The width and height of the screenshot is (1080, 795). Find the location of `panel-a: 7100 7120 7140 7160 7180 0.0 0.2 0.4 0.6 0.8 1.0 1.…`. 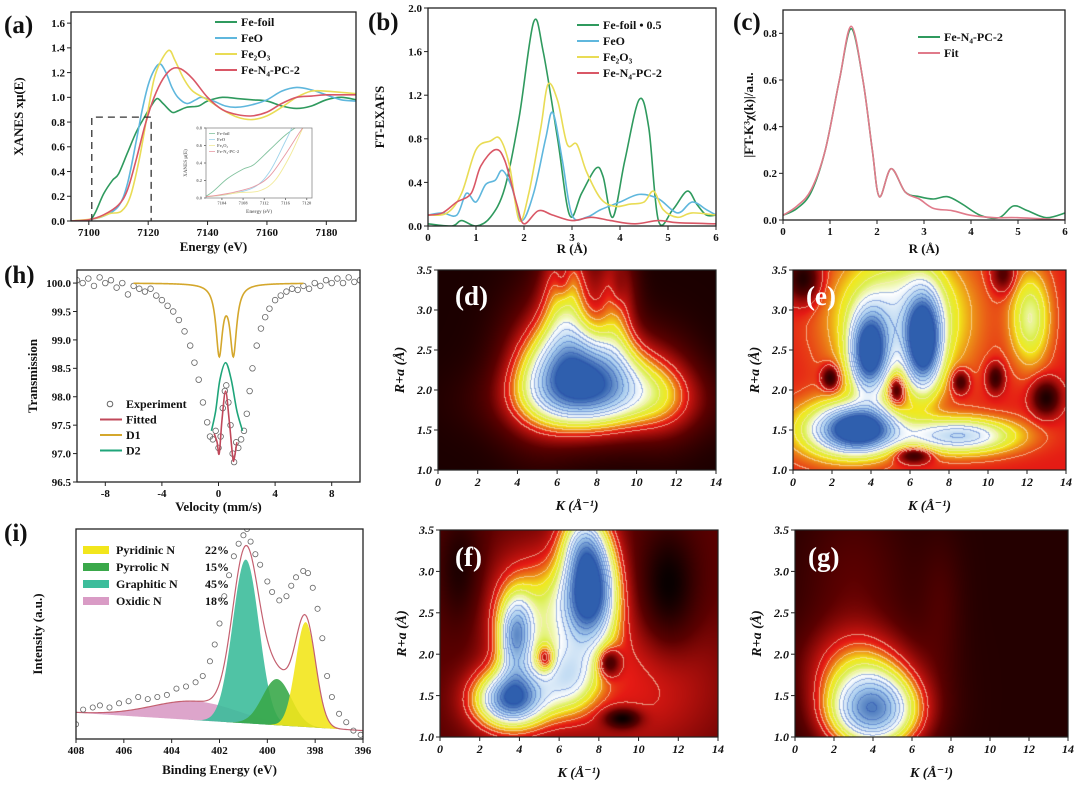

panel-a: 7100 7120 7140 7160 7180 0.0 0.2 0.4 0.6 0.8 1.0 1.… is located at coordinates (180, 132).